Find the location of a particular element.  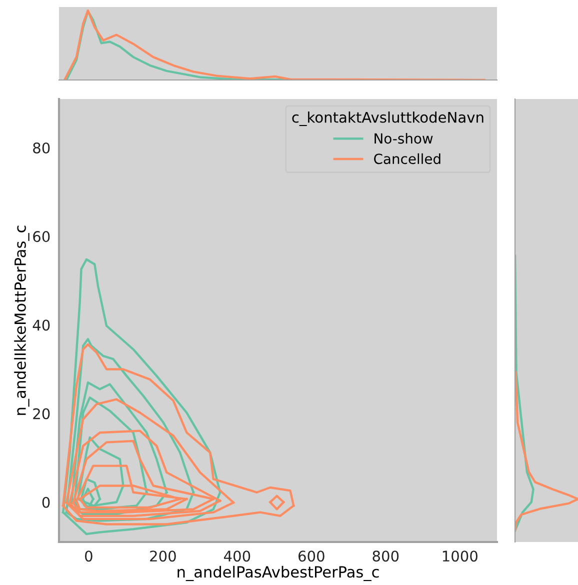

legend-label: Cancelled is located at coordinates (407, 158).